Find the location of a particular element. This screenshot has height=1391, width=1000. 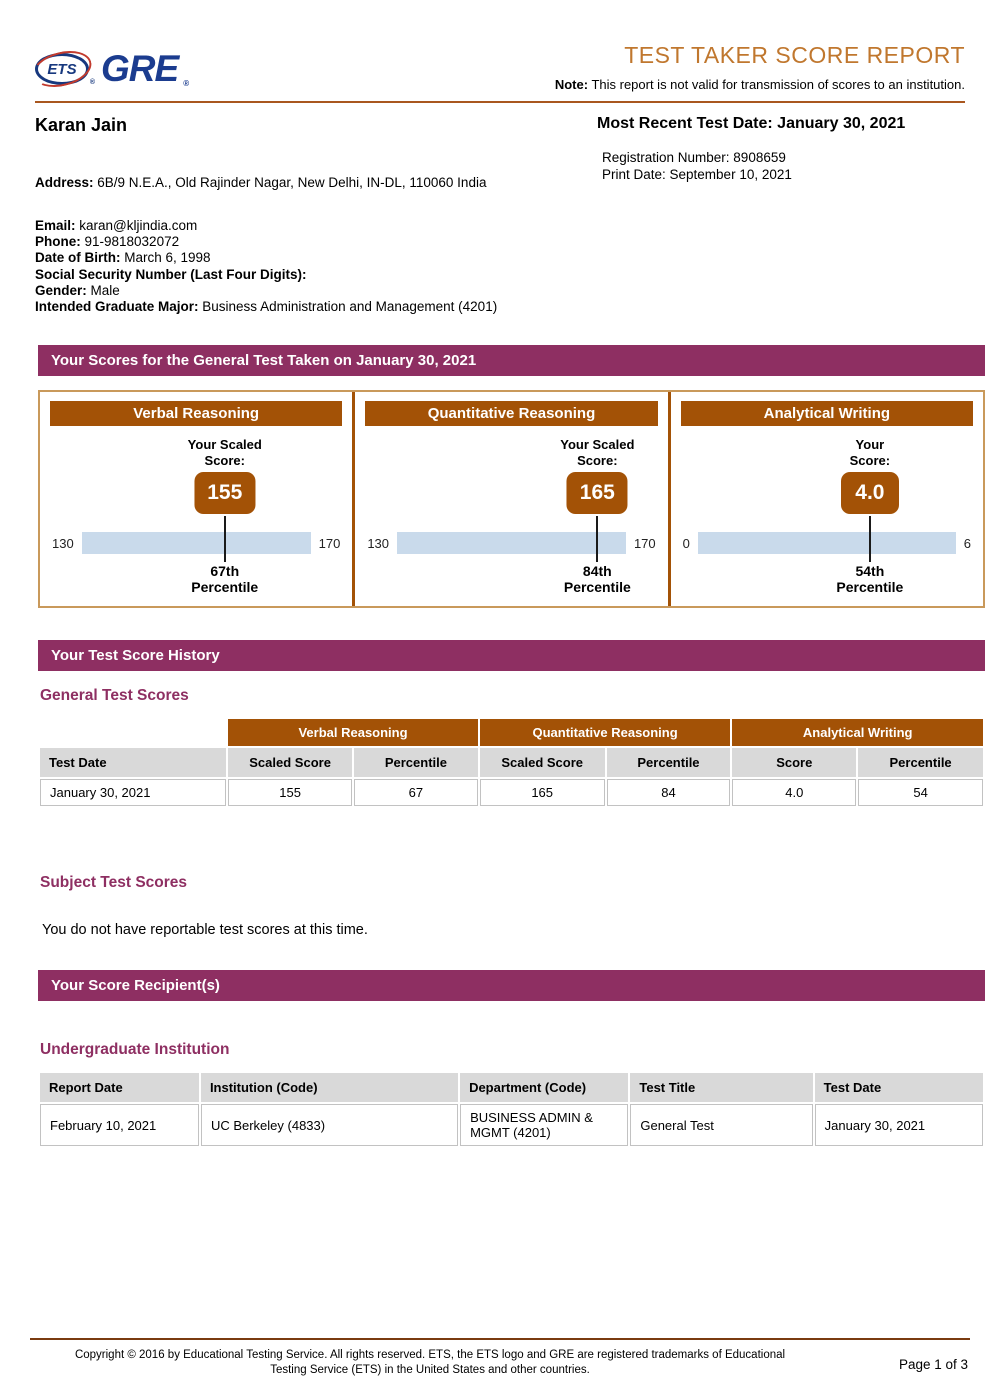

quant-percentile: 84th Percentile is located at coordinates (597, 579).